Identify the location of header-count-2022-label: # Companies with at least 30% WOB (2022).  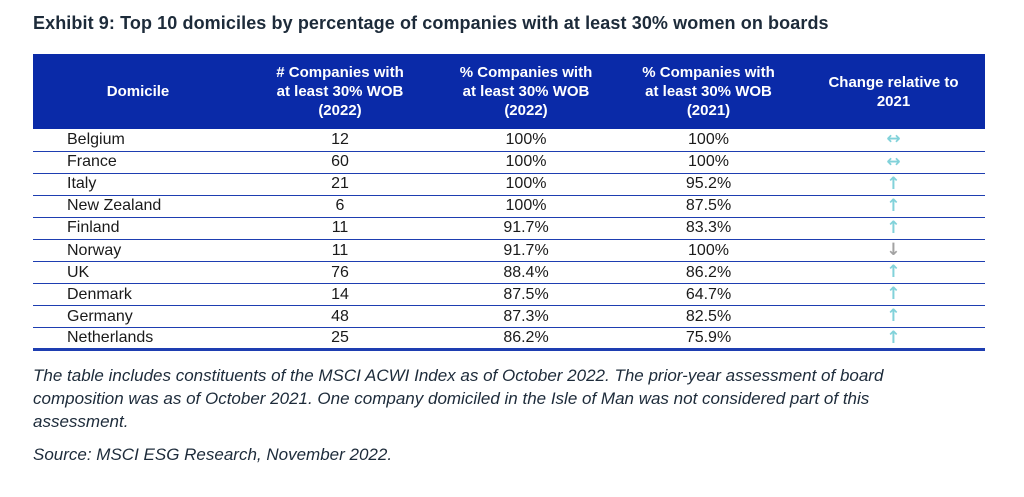
(340, 91).